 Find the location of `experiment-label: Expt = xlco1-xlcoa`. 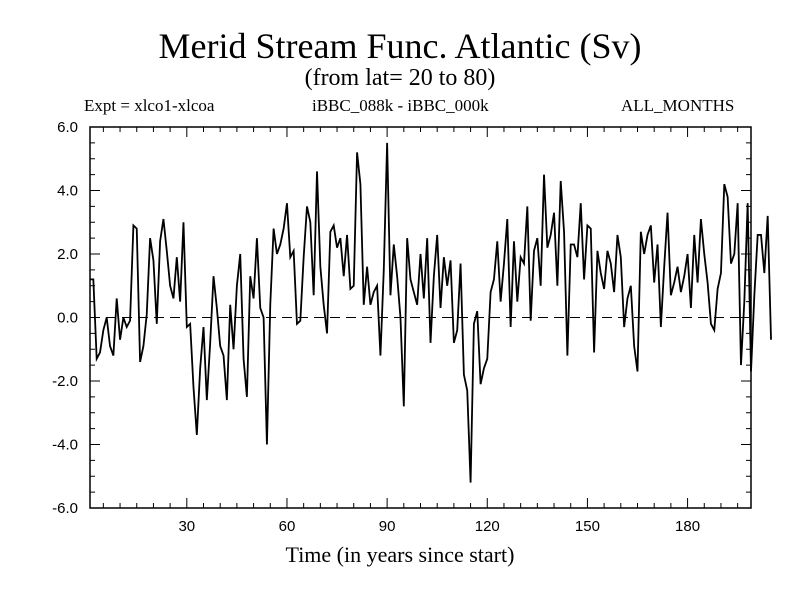

experiment-label: Expt = xlco1-xlcoa is located at coordinates (149, 105).